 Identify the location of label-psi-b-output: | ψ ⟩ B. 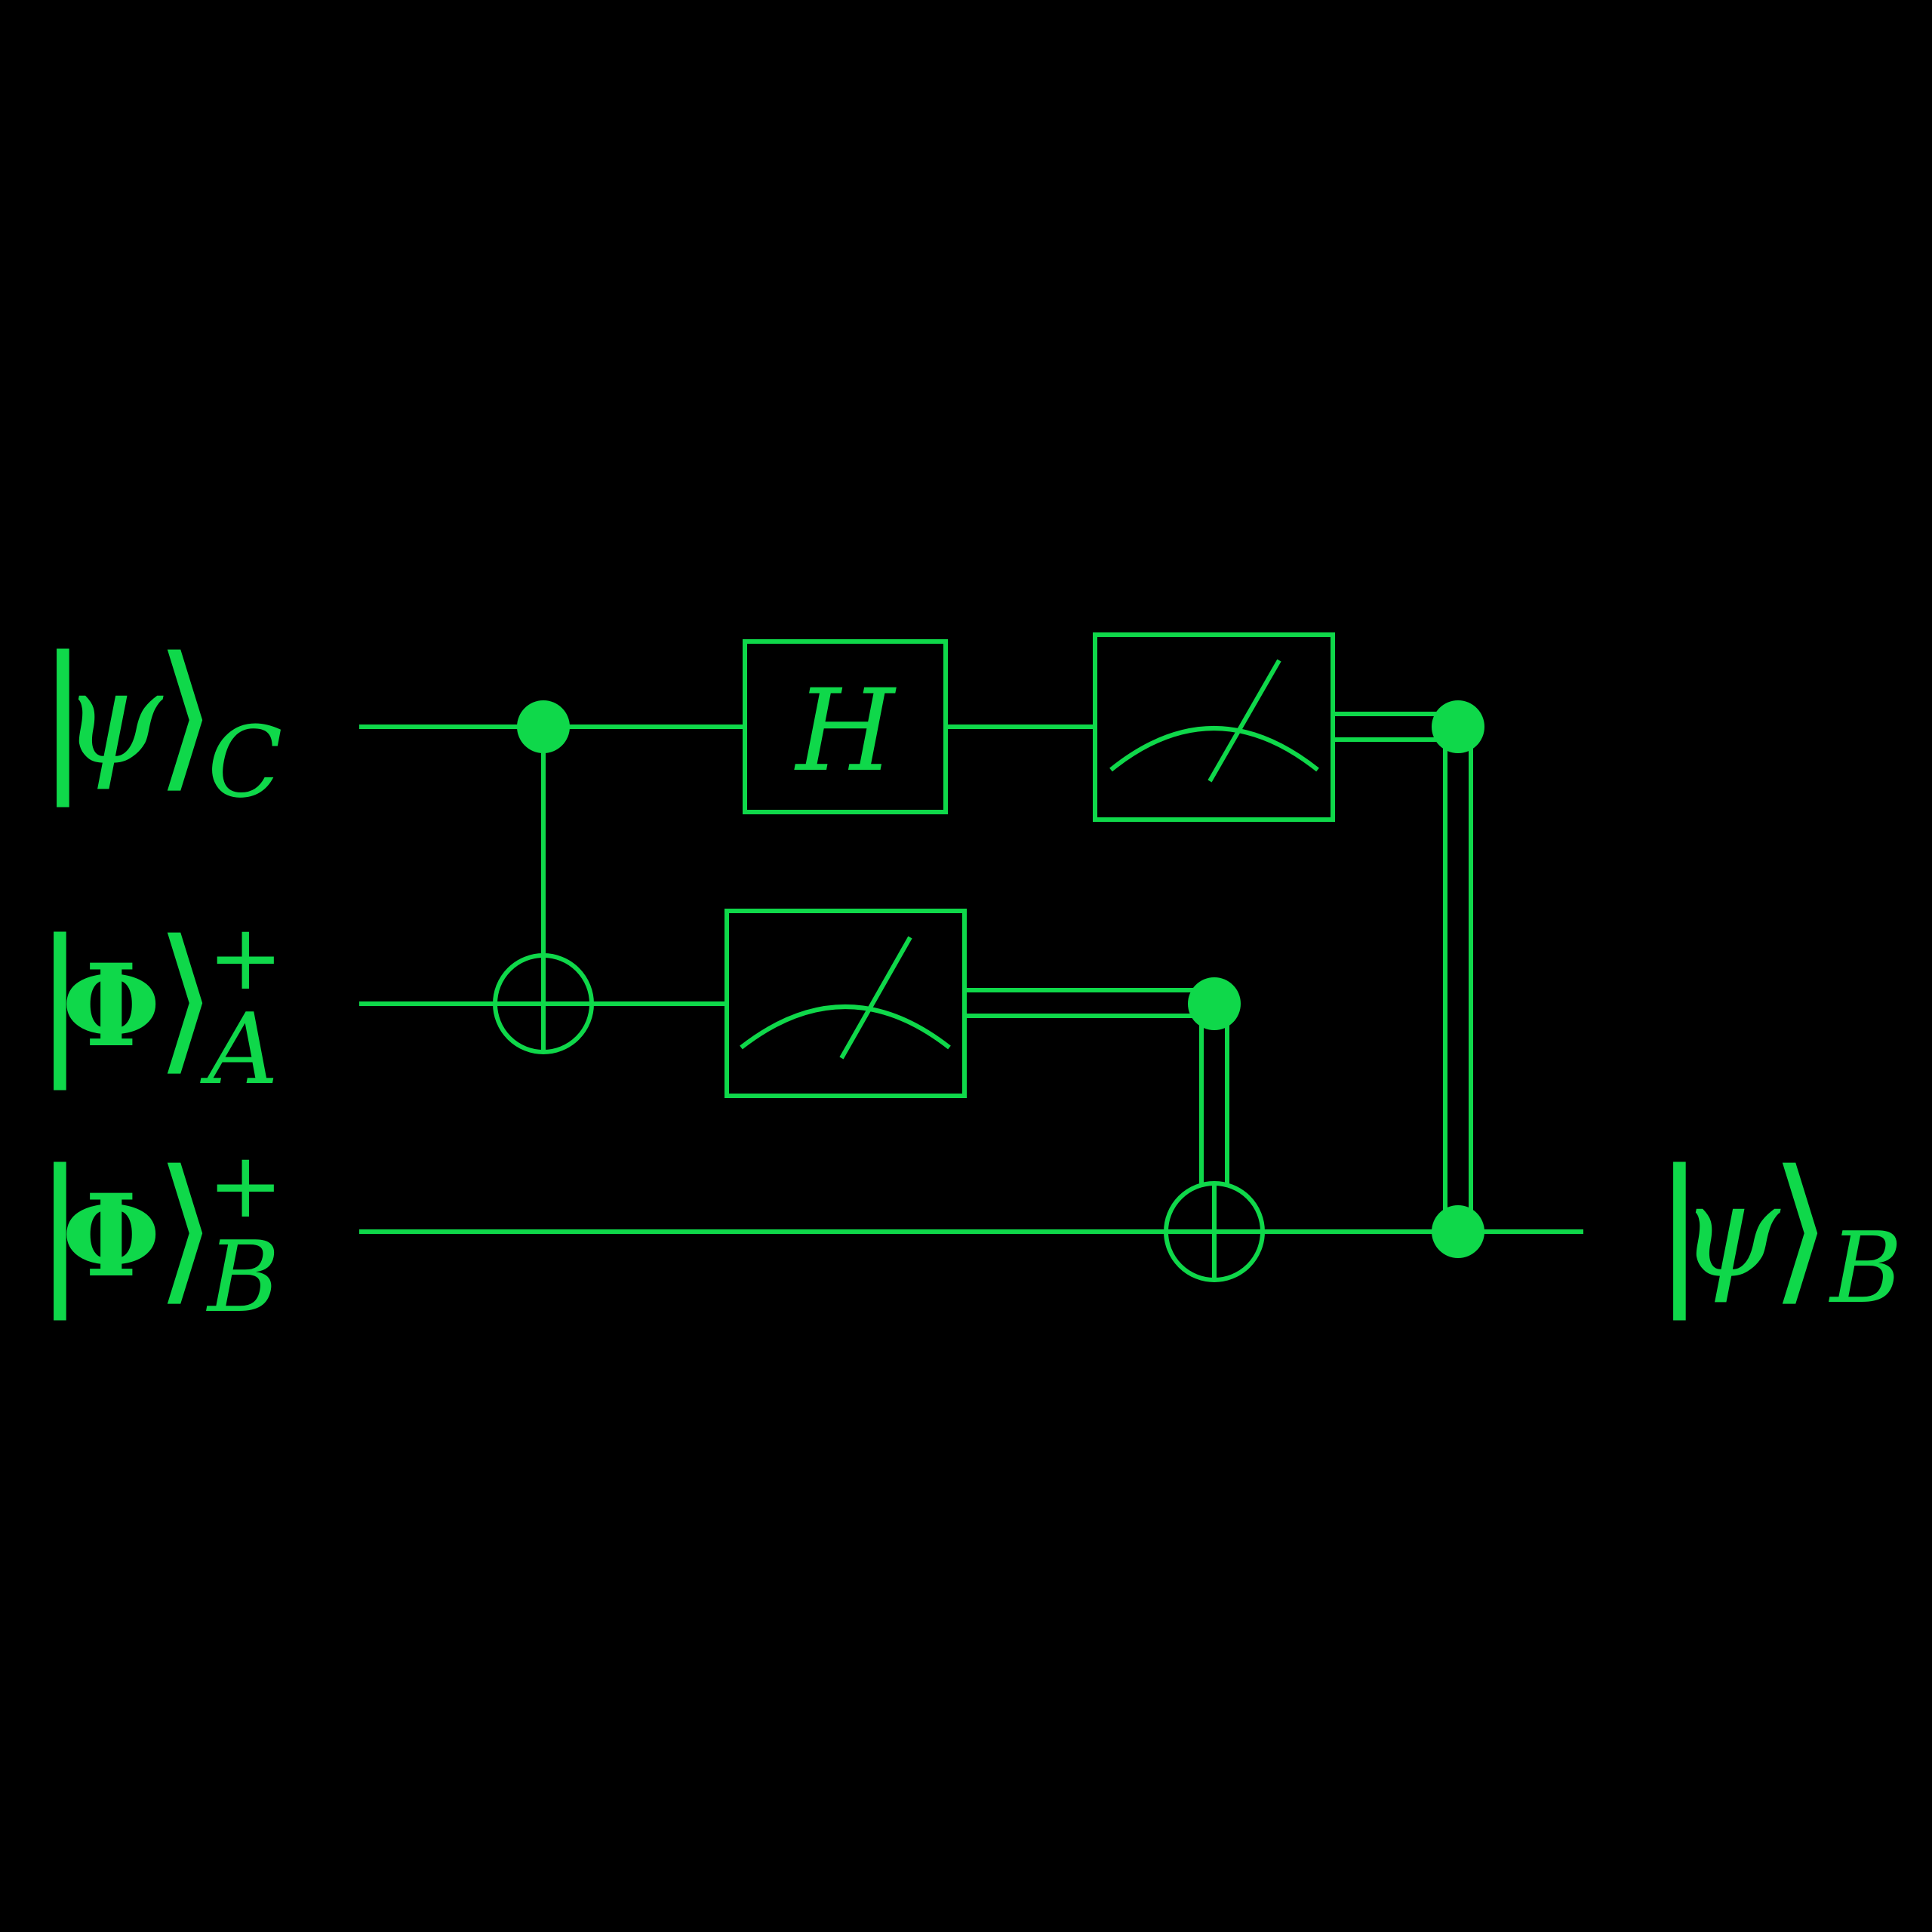
(1778, 1230).